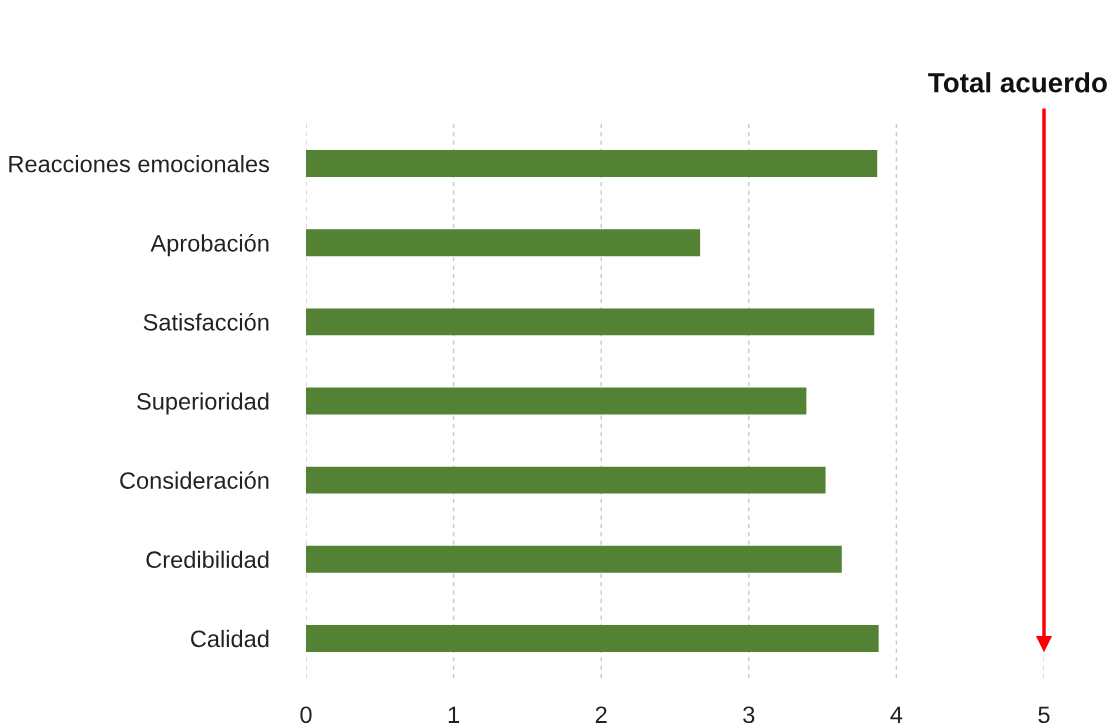  Describe the element at coordinates (896, 714) in the screenshot. I see `x-tick-label: 4` at that location.